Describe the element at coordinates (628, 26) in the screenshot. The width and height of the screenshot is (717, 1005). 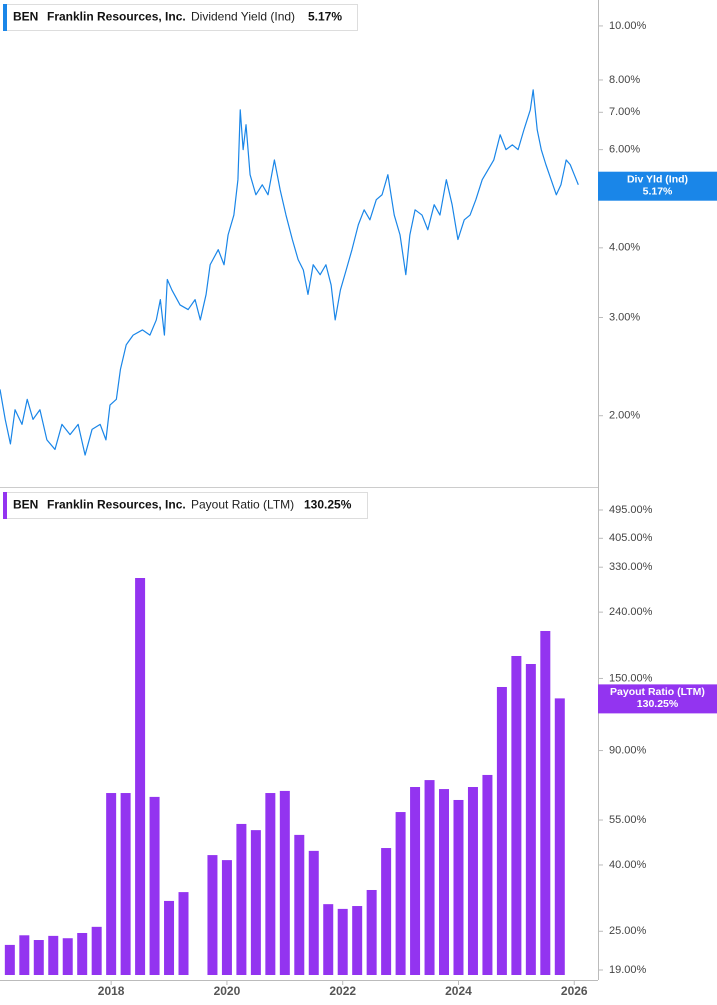
I see `y-tick-label: 10.00%` at that location.